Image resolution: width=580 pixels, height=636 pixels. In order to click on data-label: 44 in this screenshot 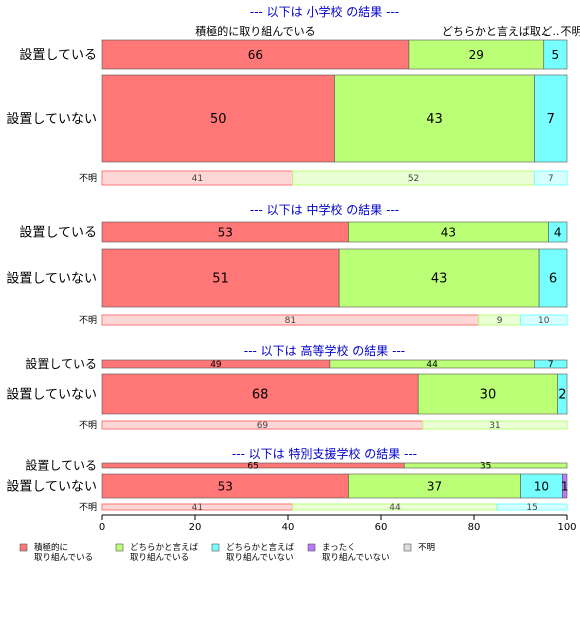, I will do `click(395, 508)`.